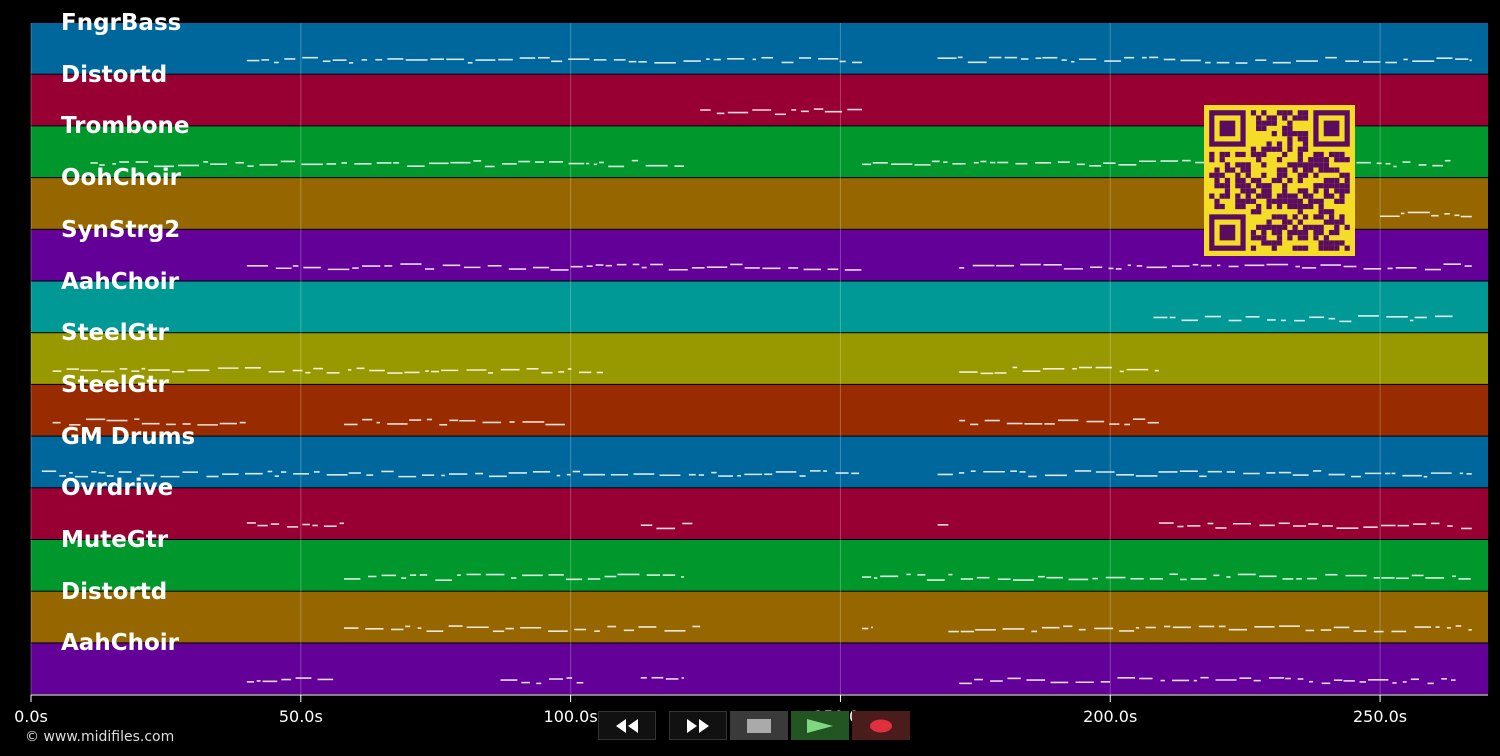 The height and width of the screenshot is (756, 1500). Describe the element at coordinates (300, 716) in the screenshot. I see `tick-label: 50.0s` at that location.